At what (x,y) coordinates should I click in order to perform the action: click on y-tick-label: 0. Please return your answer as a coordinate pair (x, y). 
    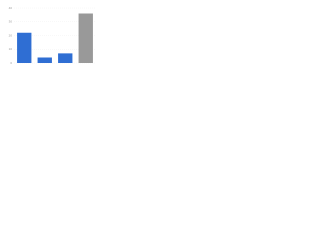
    Looking at the image, I should click on (11, 63).